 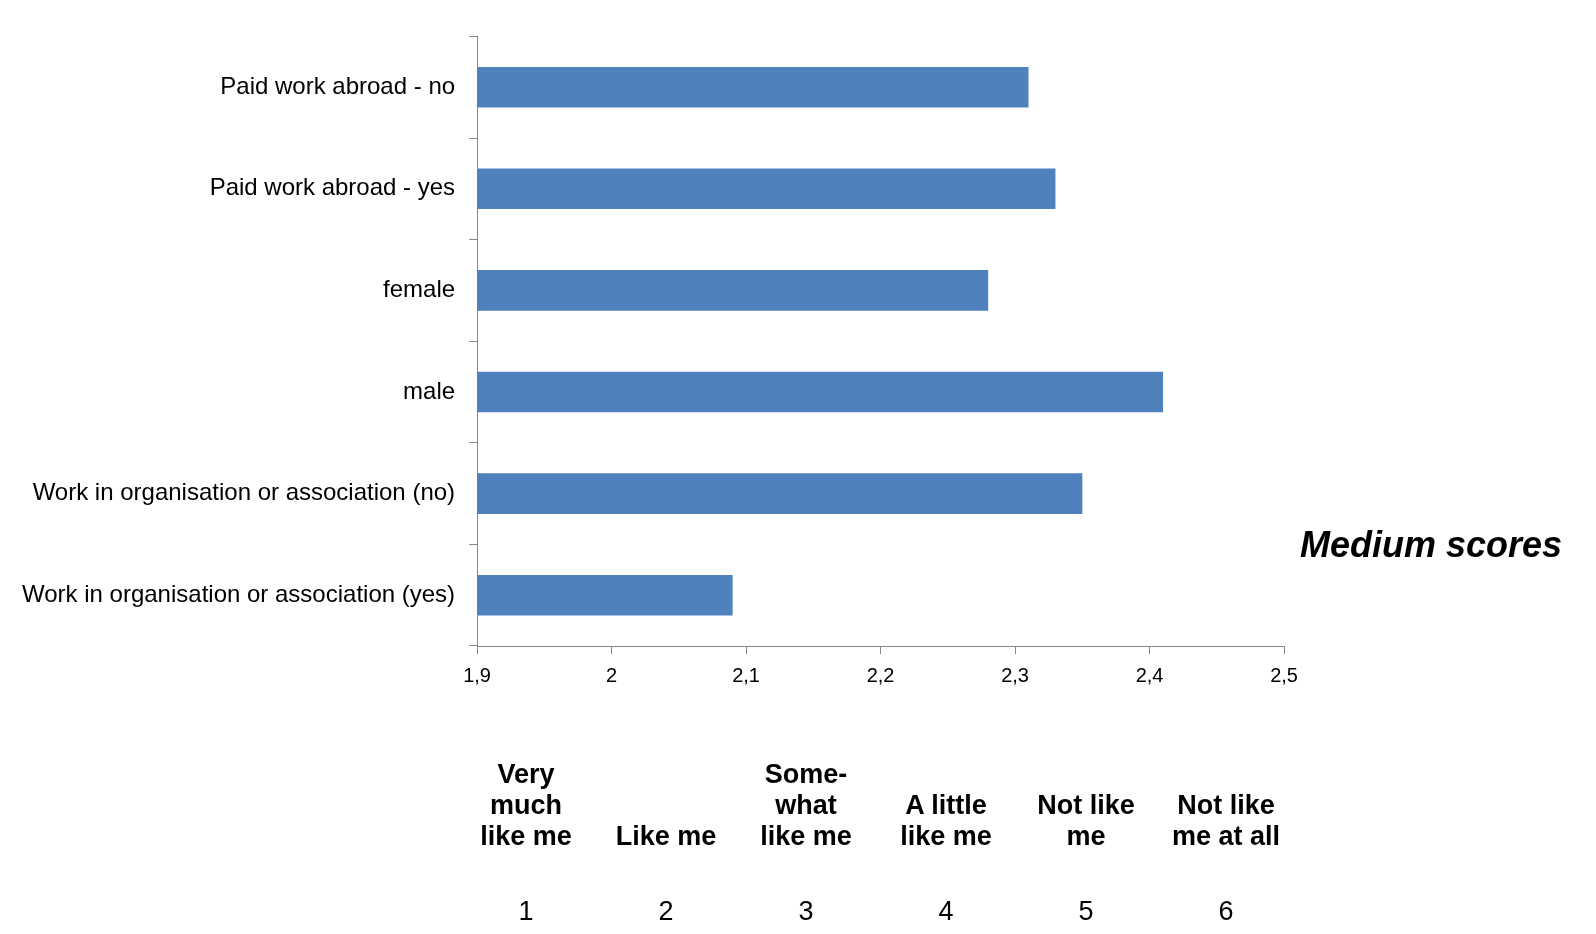 I want to click on y-tick-label: male, so click(x=429, y=390).